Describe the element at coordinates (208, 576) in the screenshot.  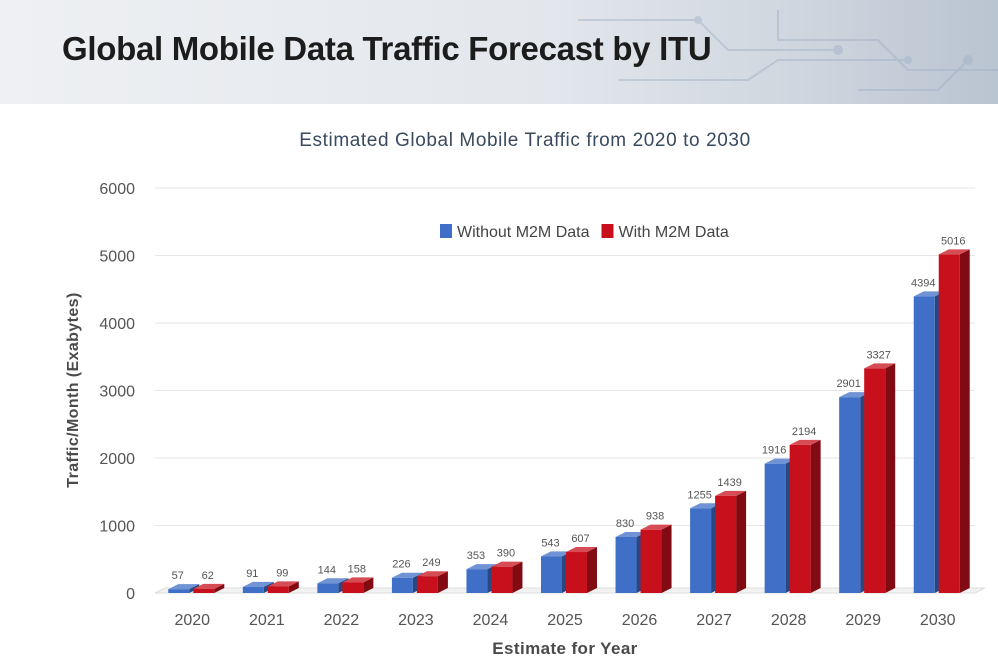
I see `data-label: 62` at that location.